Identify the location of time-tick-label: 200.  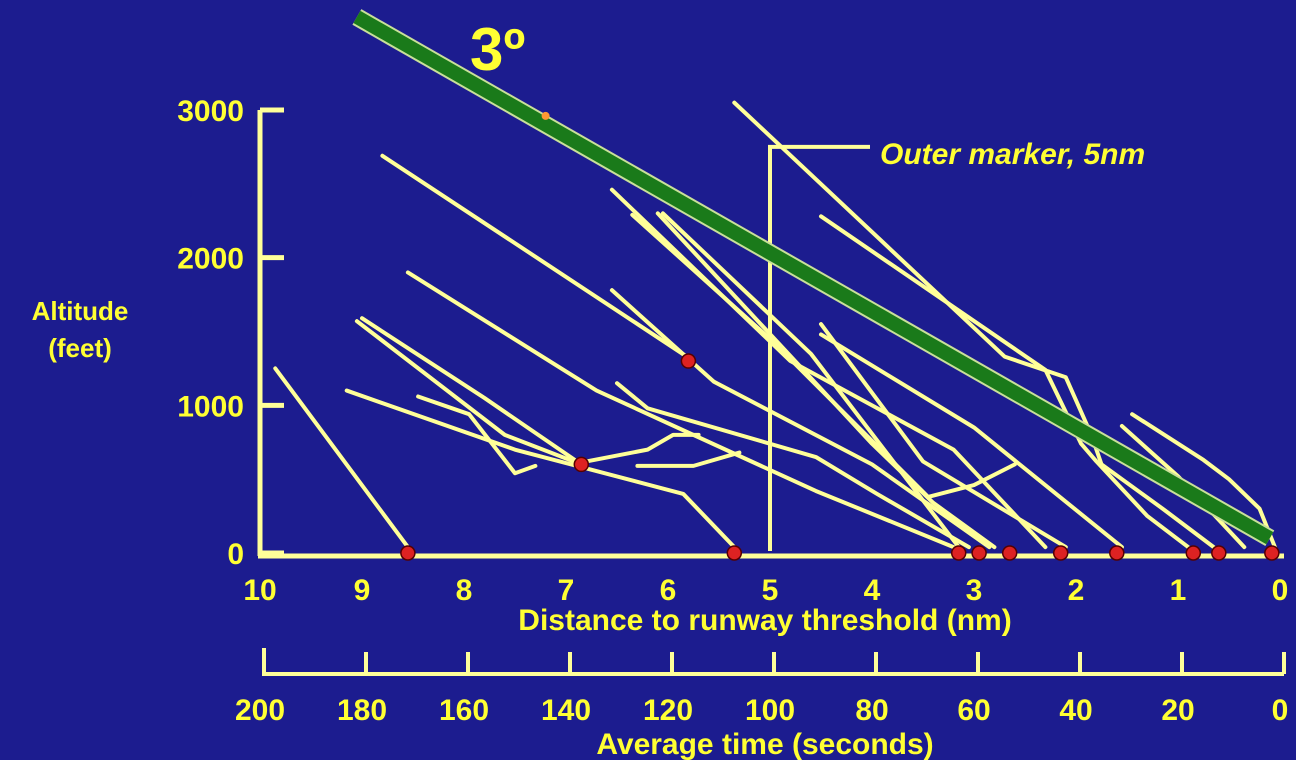
(260, 710).